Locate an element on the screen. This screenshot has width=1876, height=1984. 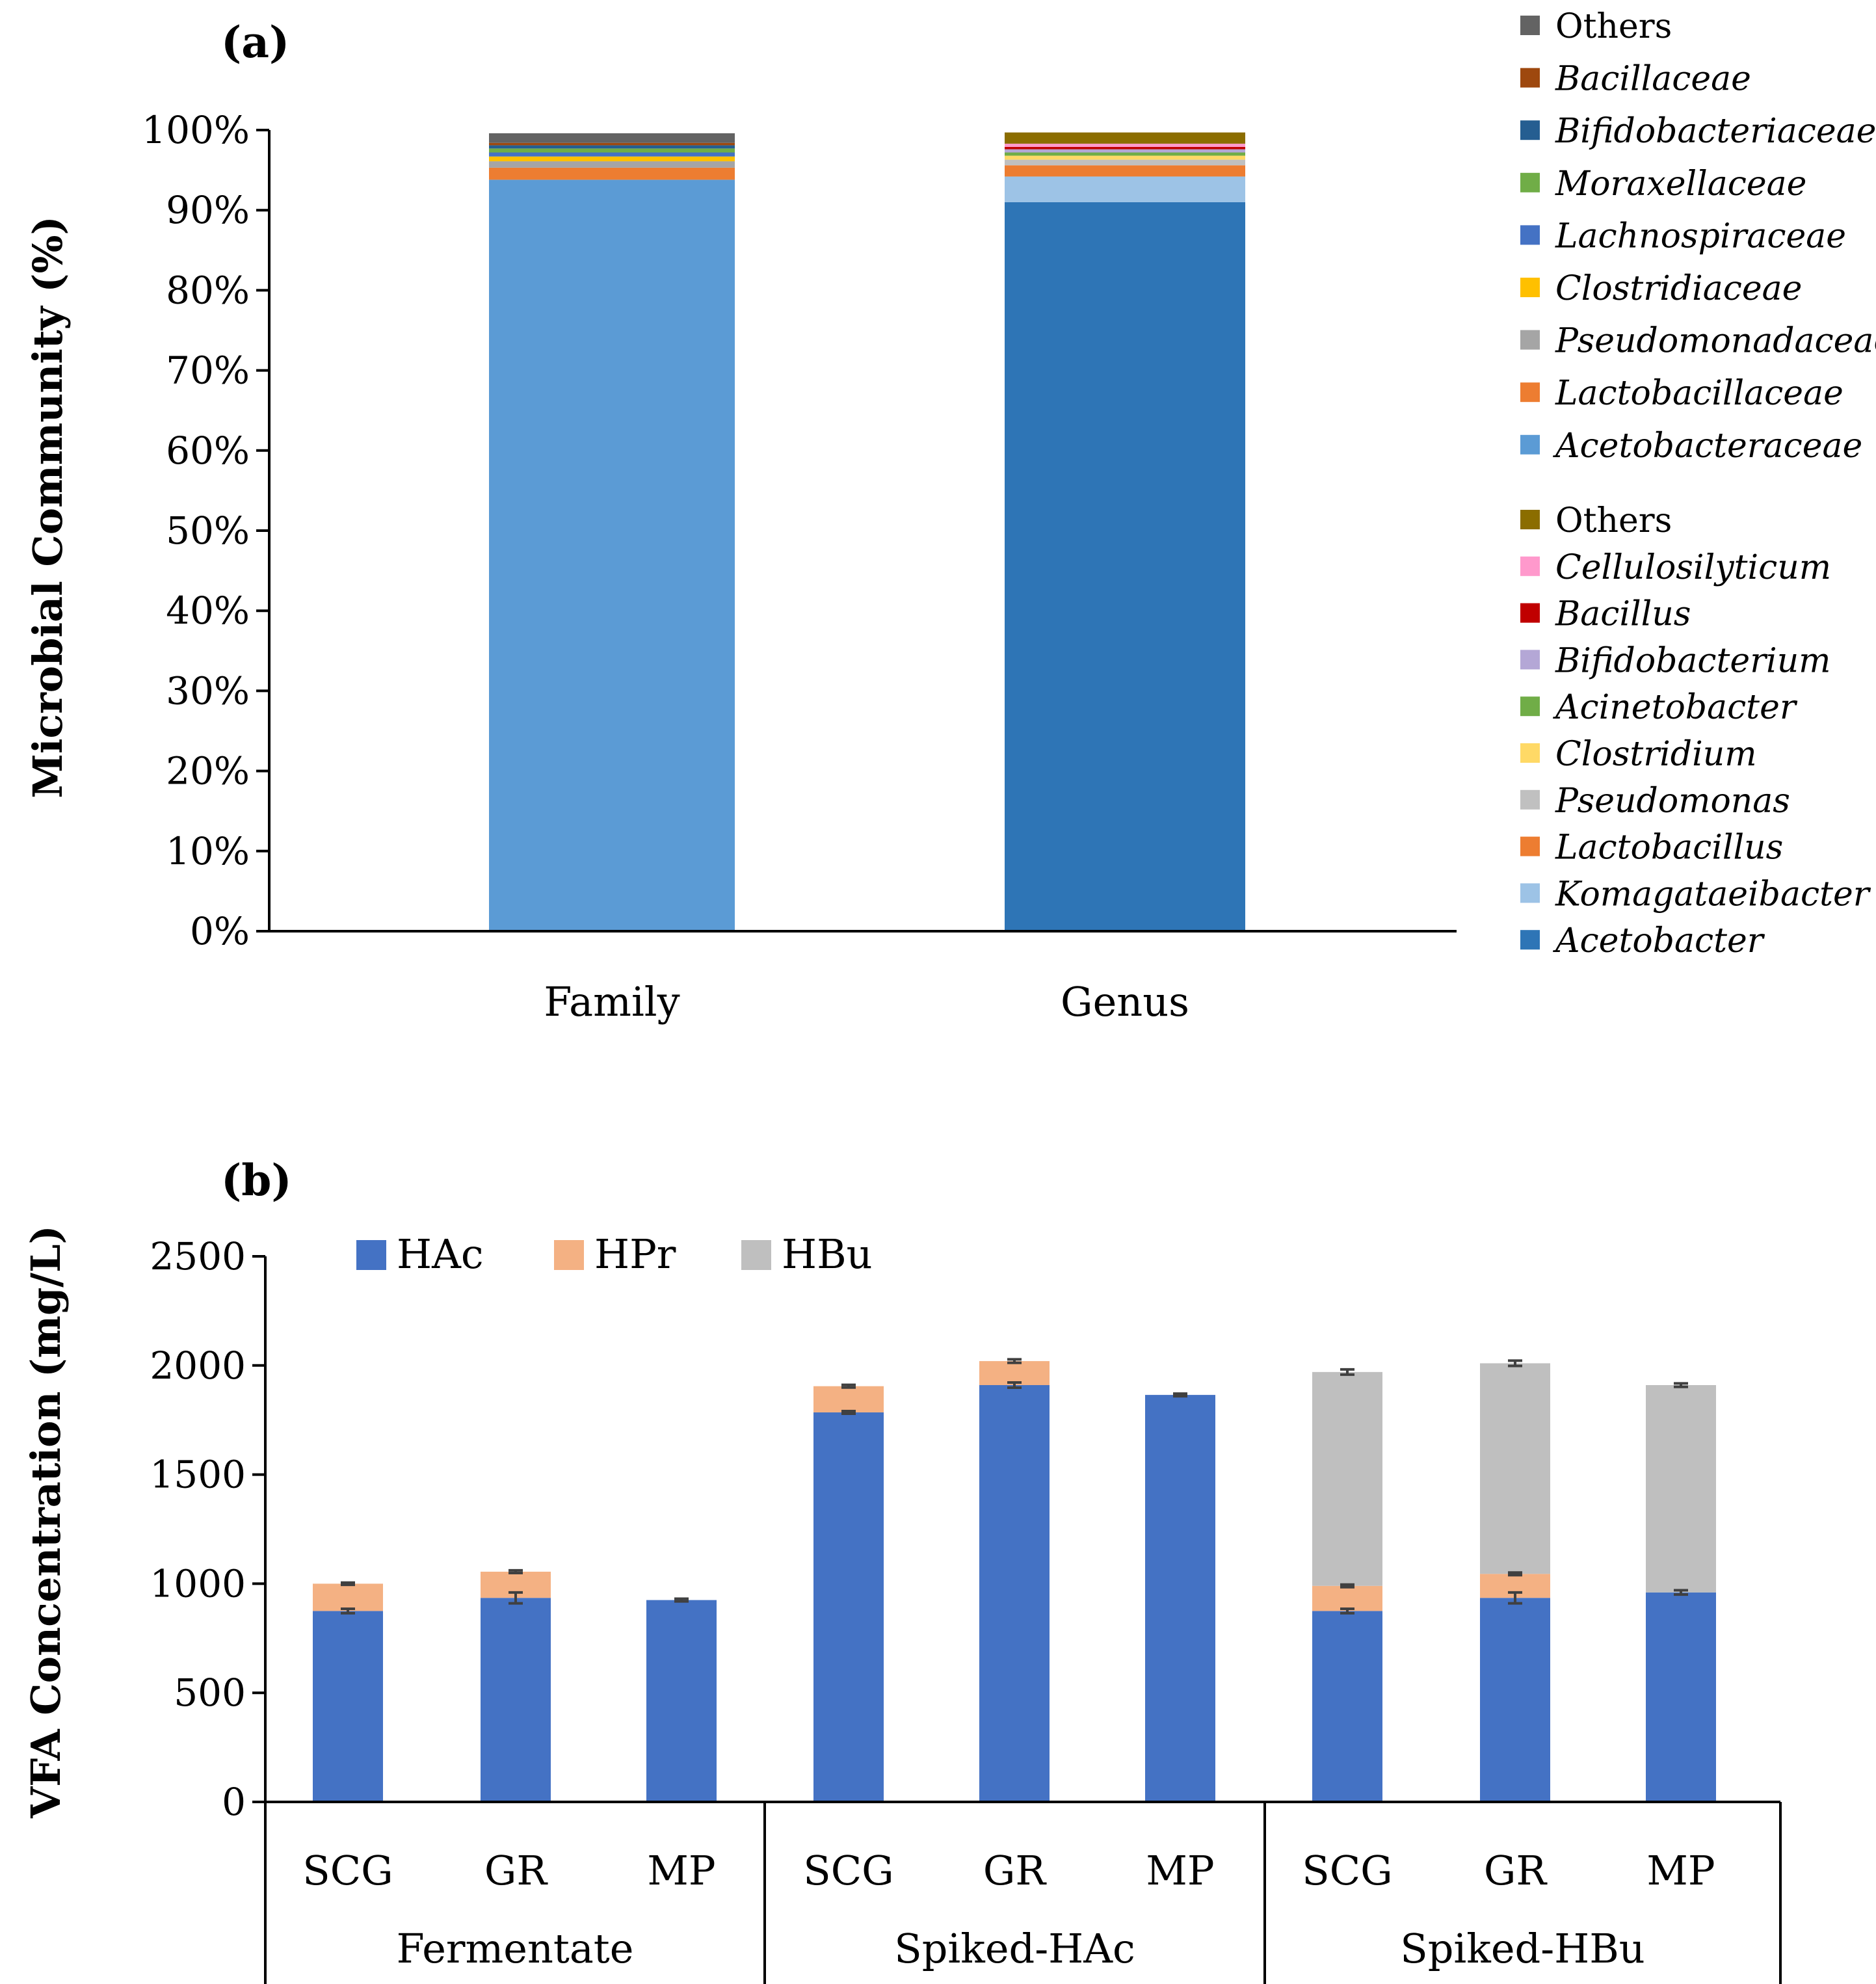
bar-segment-5-hac is located at coordinates (1014, 1593).